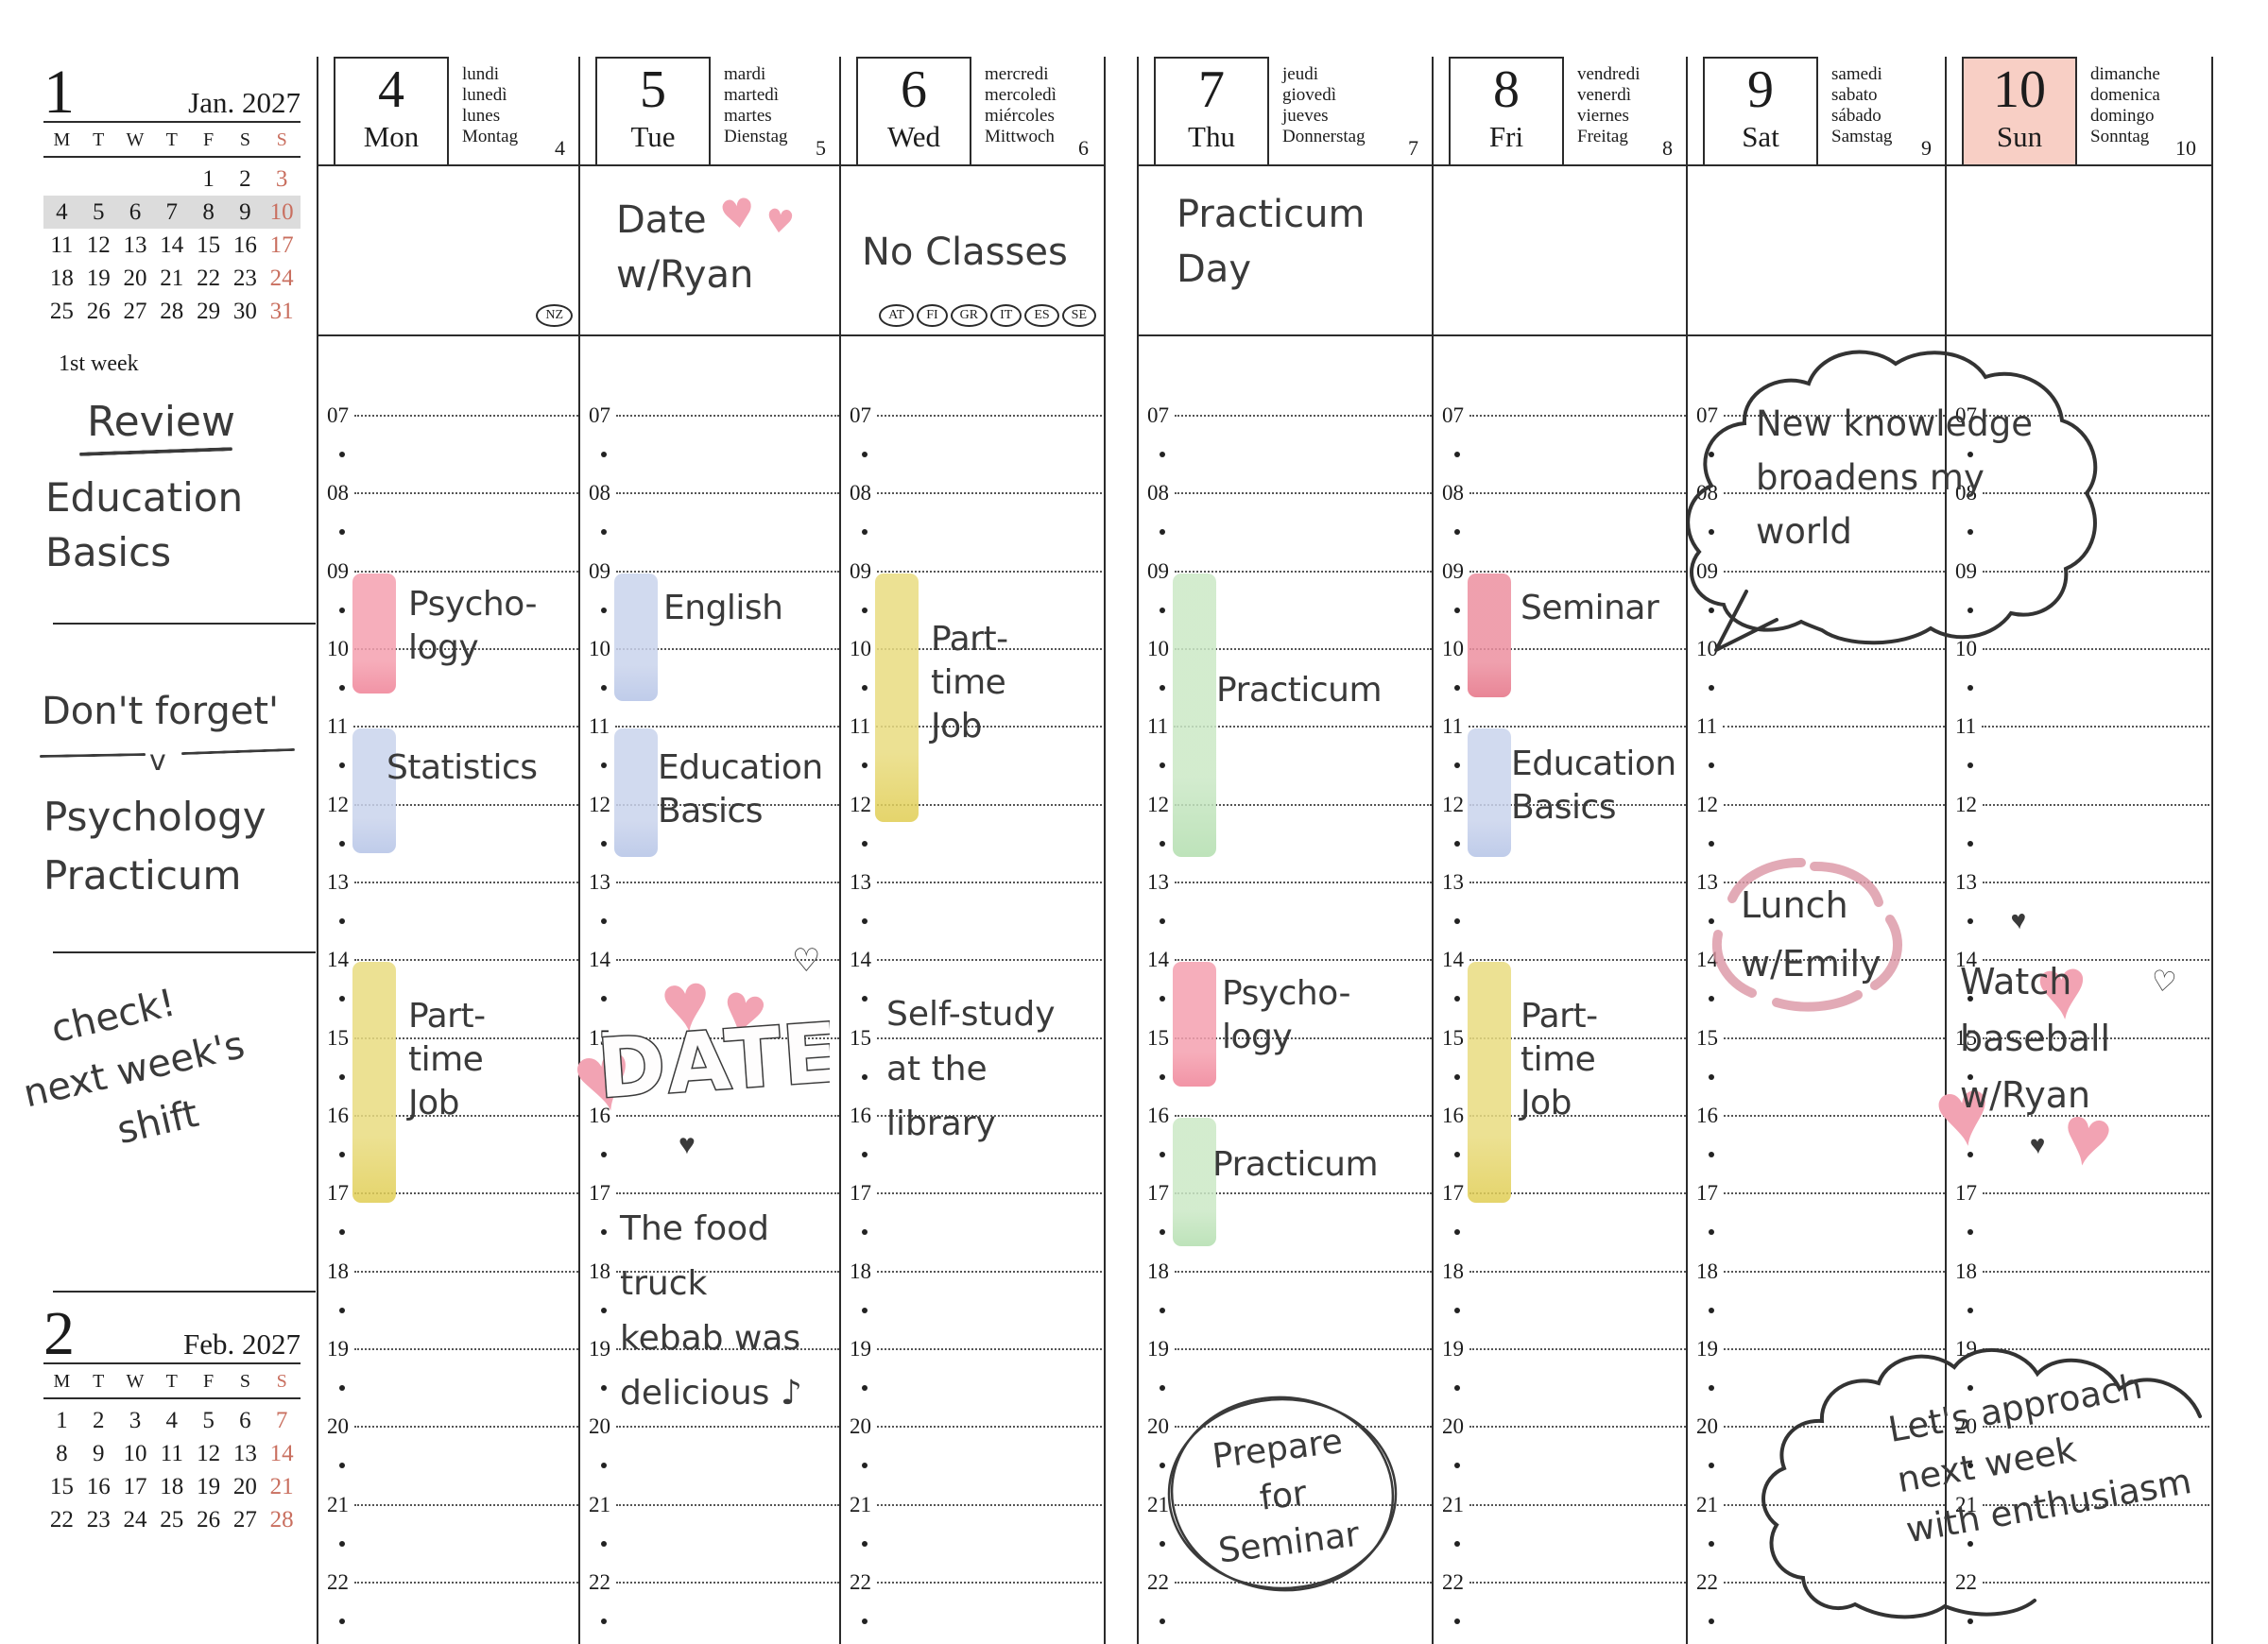 The image size is (2268, 1644). I want to click on event-label: English, so click(723, 608).